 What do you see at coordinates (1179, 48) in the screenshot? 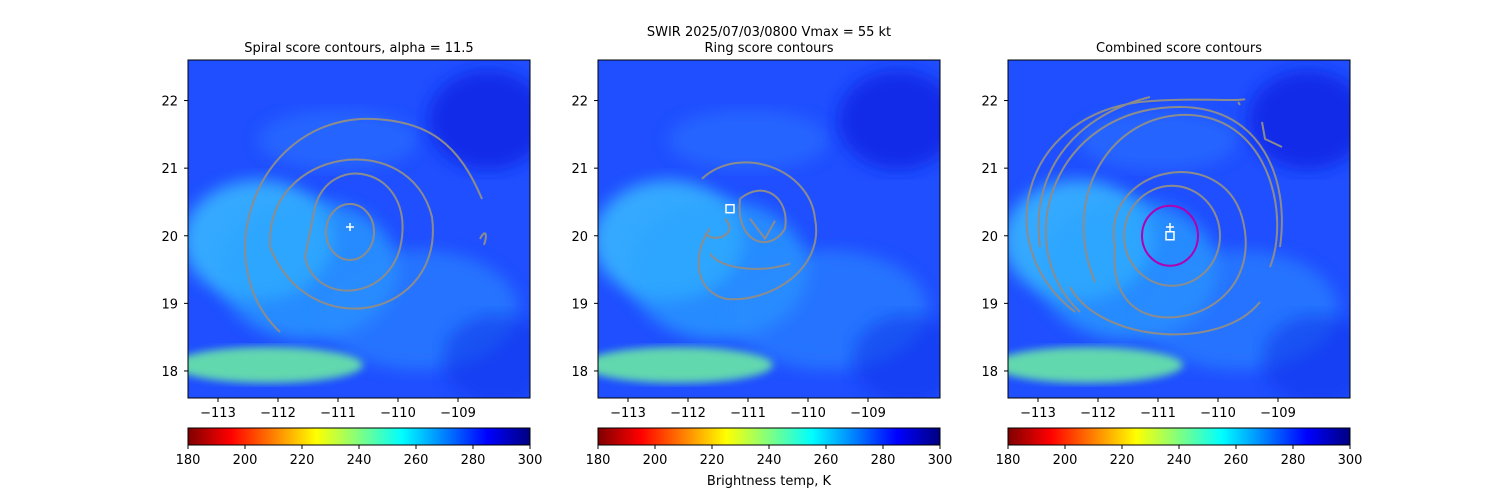
I see `panel-title: Combined score contours` at bounding box center [1179, 48].